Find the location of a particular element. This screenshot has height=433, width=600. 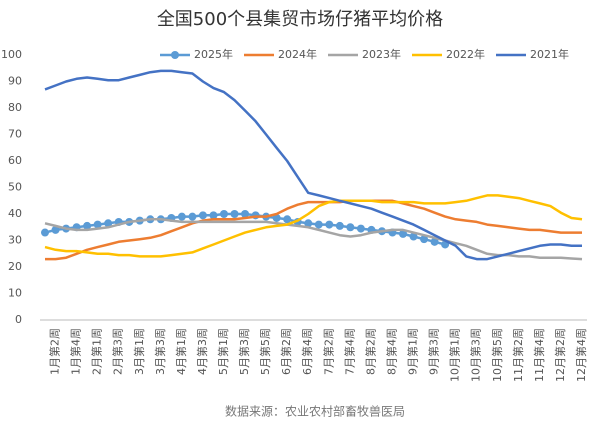

legend-label: 2022年 is located at coordinates (465, 54).